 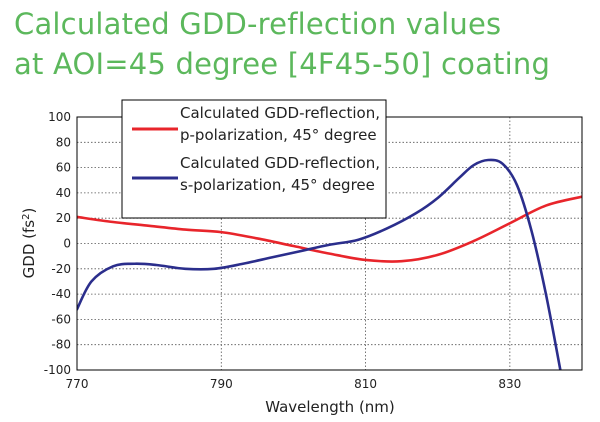 I want to click on y-tick-label: -20, so click(x=61, y=269).